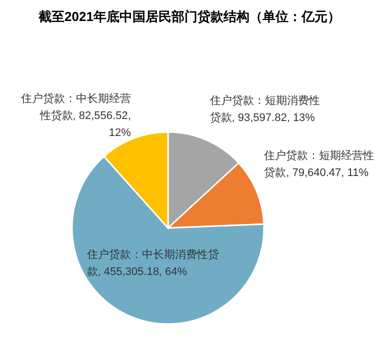  Describe the element at coordinates (320, 165) in the screenshot. I see `slice-label: 住户贷款：短期经营性贷款, 79,640.47, 11%` at that location.